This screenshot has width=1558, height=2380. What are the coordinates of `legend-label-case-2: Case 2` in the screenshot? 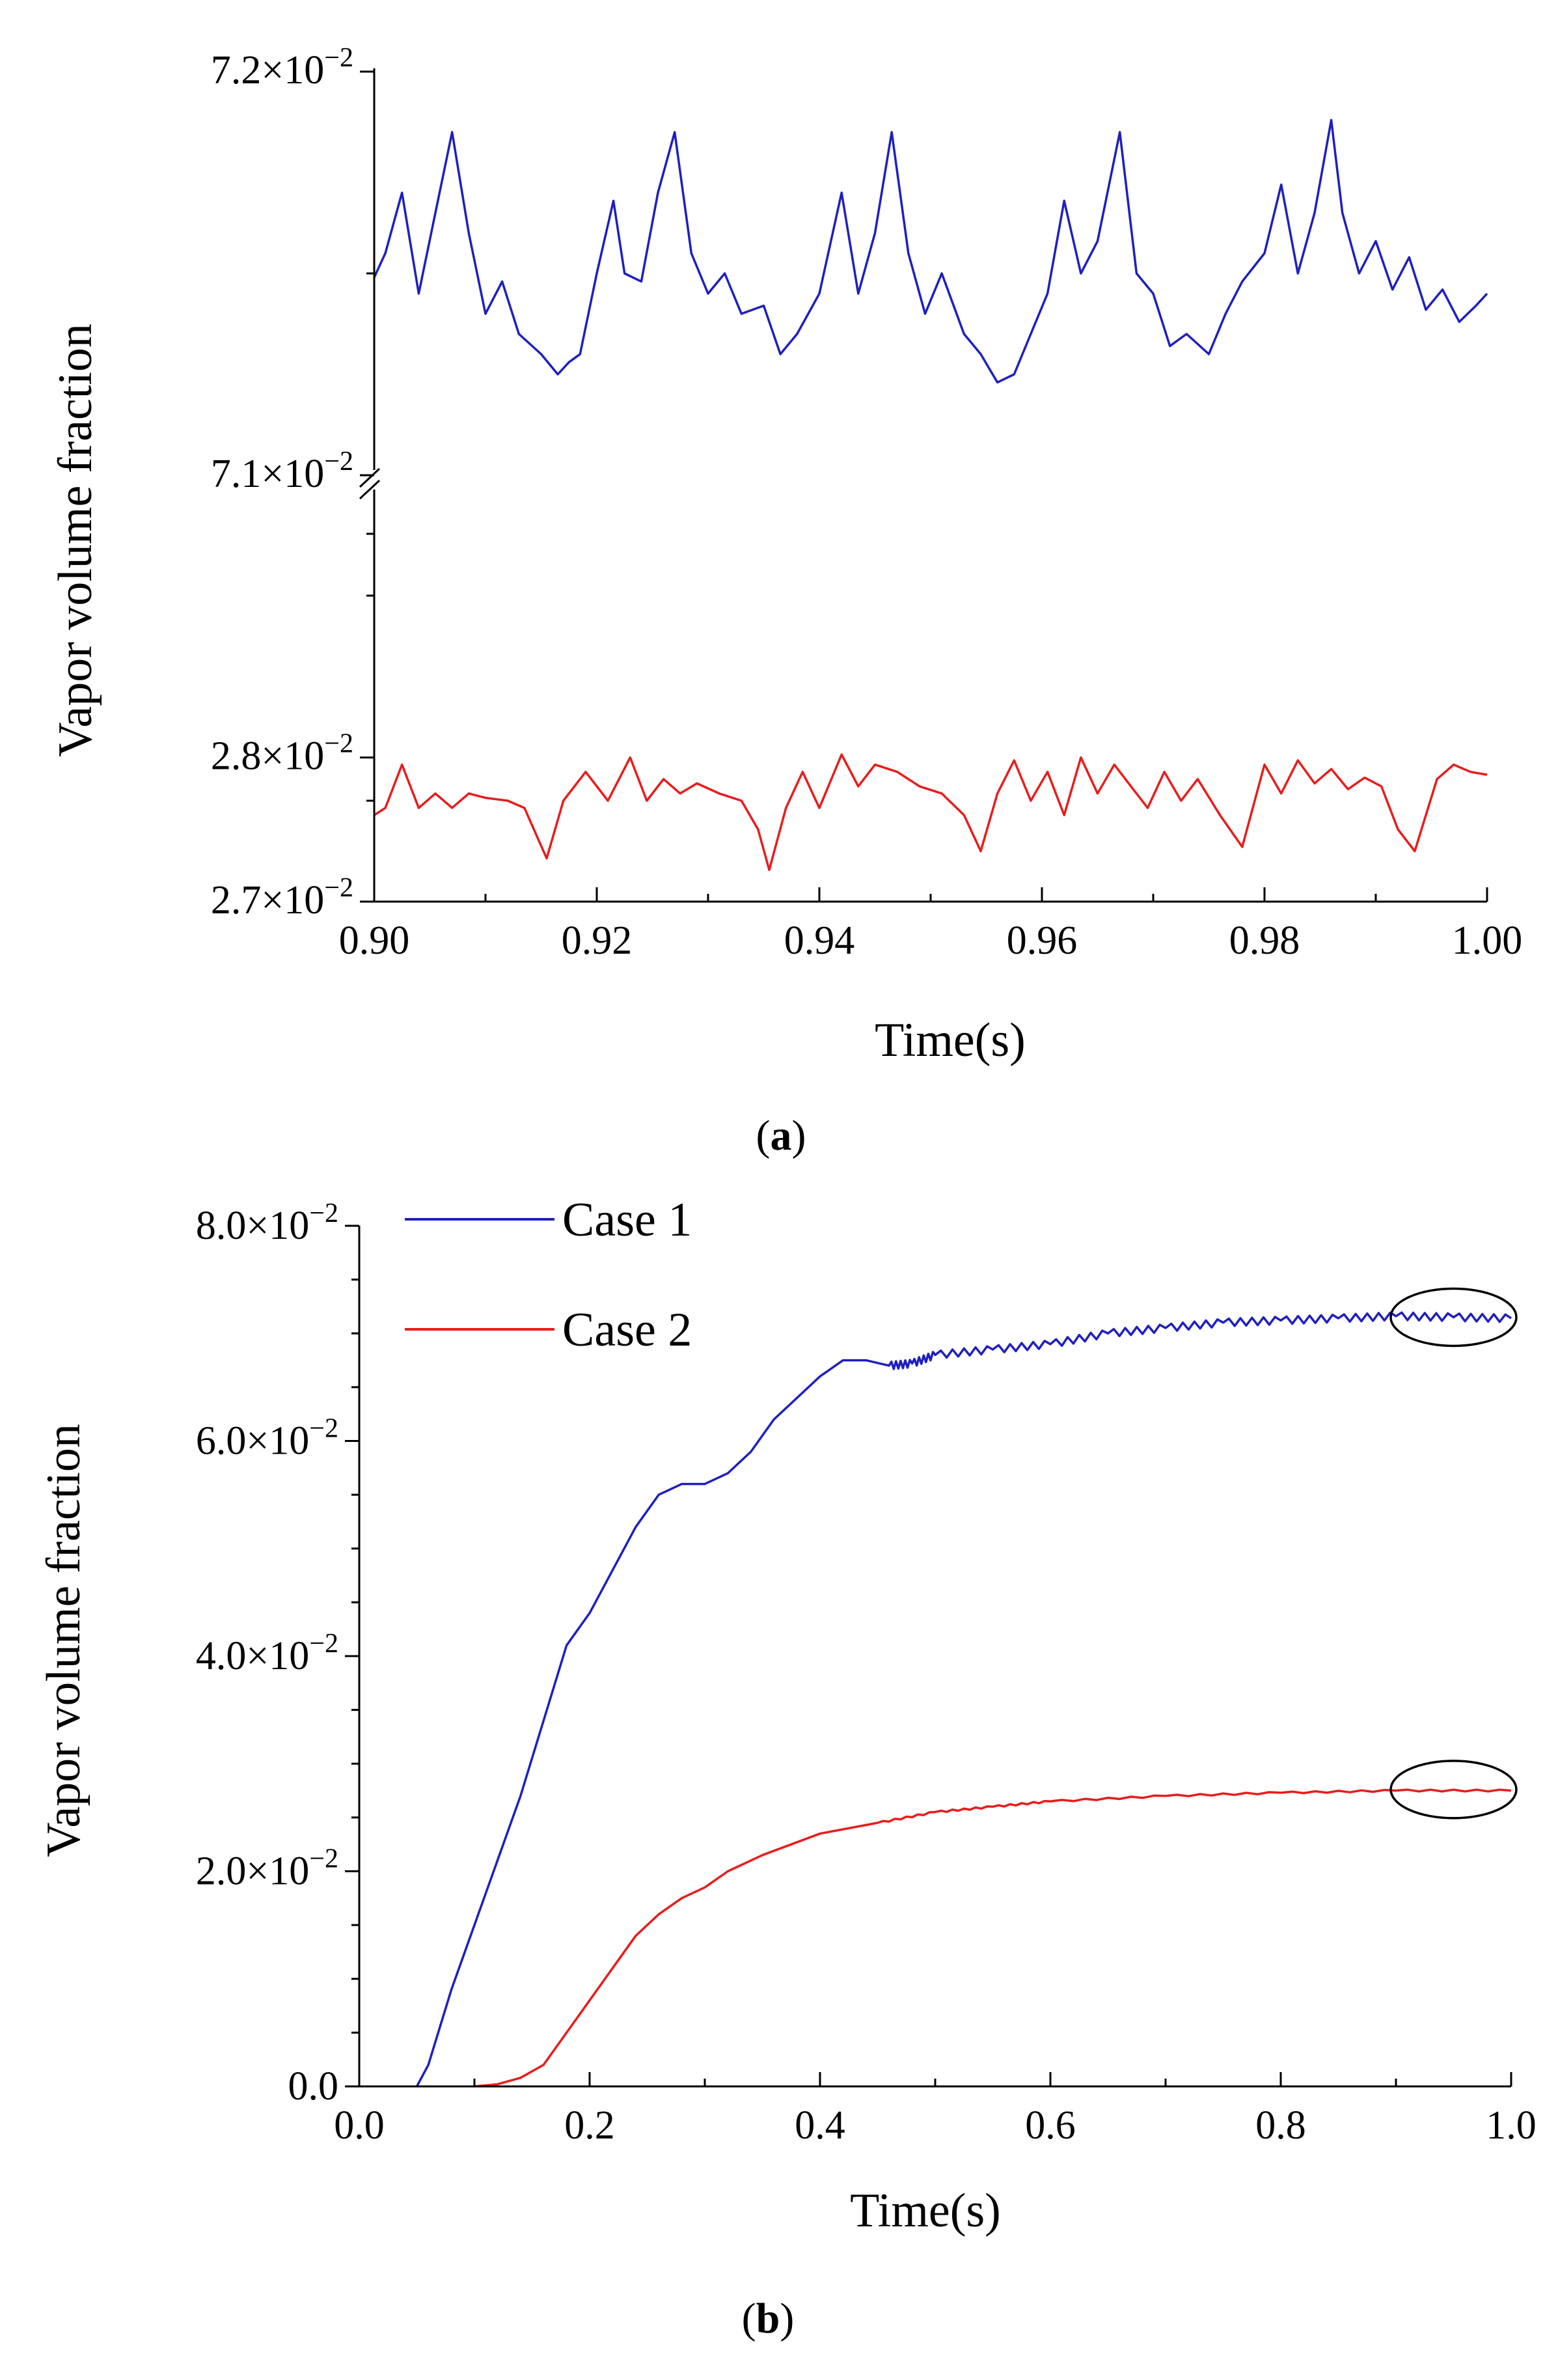 It's located at (627, 1330).